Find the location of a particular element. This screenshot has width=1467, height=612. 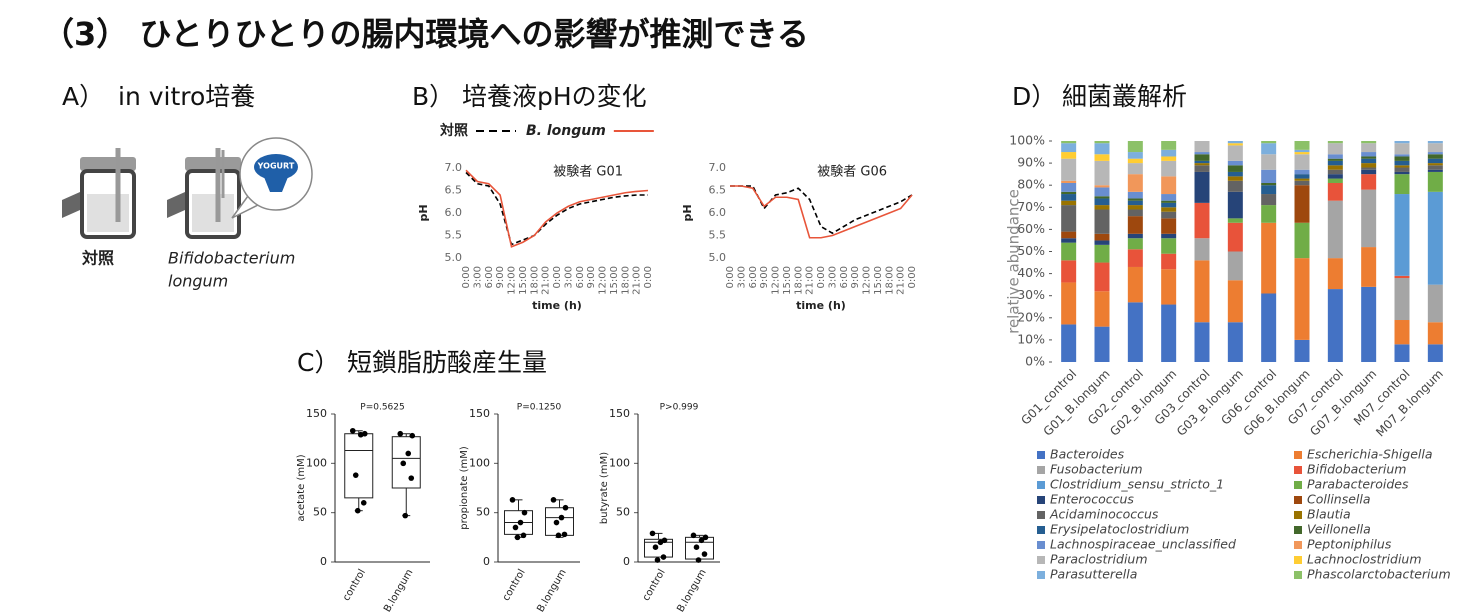

panel-title: 培養液pHの変化 is located at coordinates (554, 96).